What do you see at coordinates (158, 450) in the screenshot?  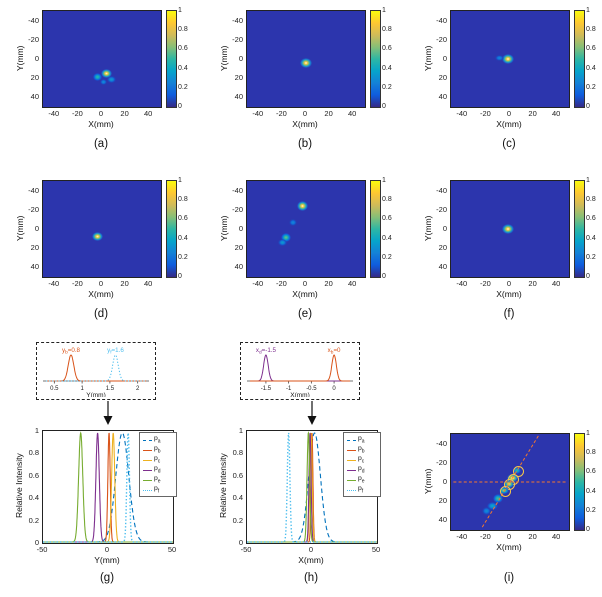 I see `legend-item: pb` at bounding box center [158, 450].